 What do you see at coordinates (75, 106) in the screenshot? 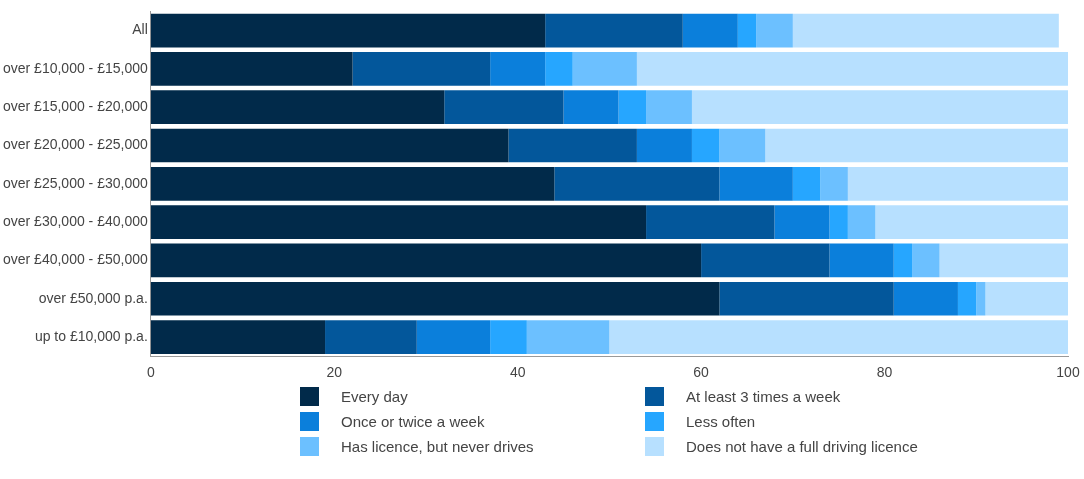
I see `y-tick-label: over £15,000 - £20,000` at bounding box center [75, 106].